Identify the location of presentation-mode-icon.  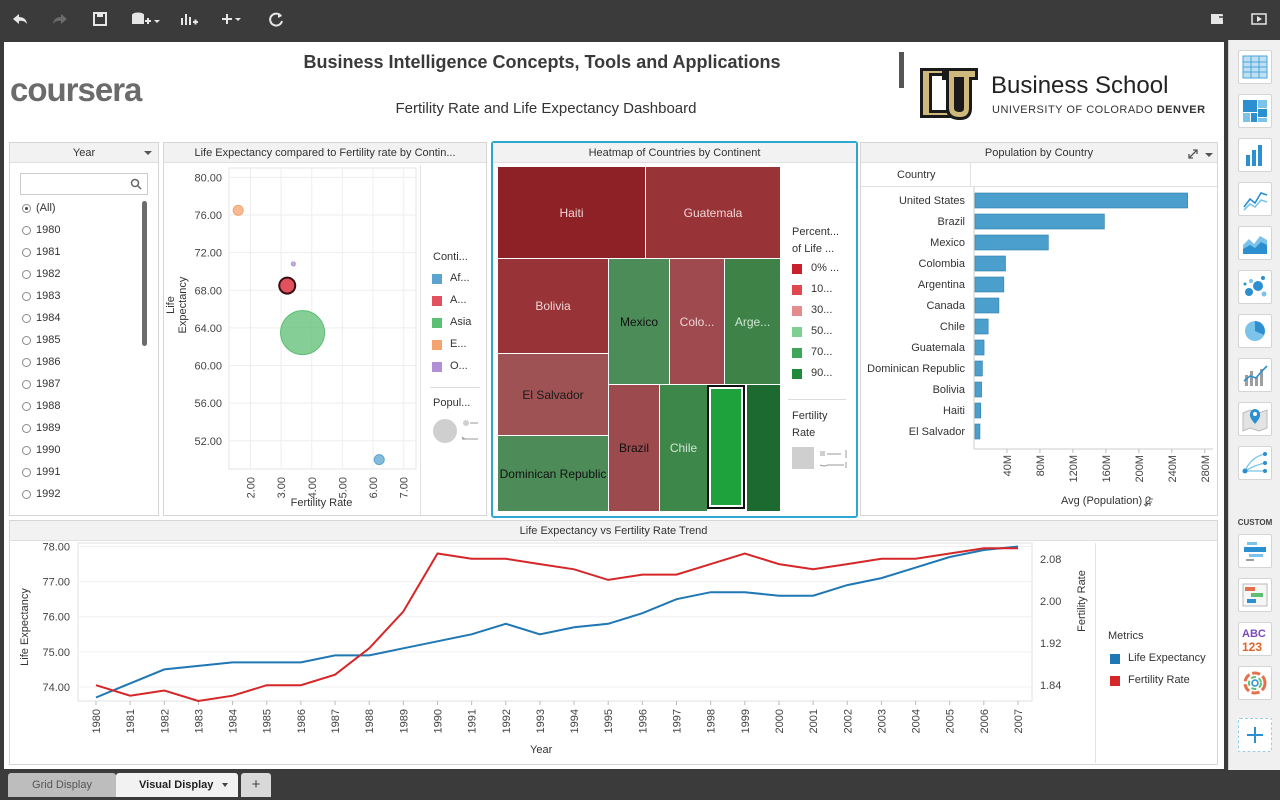
(1259, 19).